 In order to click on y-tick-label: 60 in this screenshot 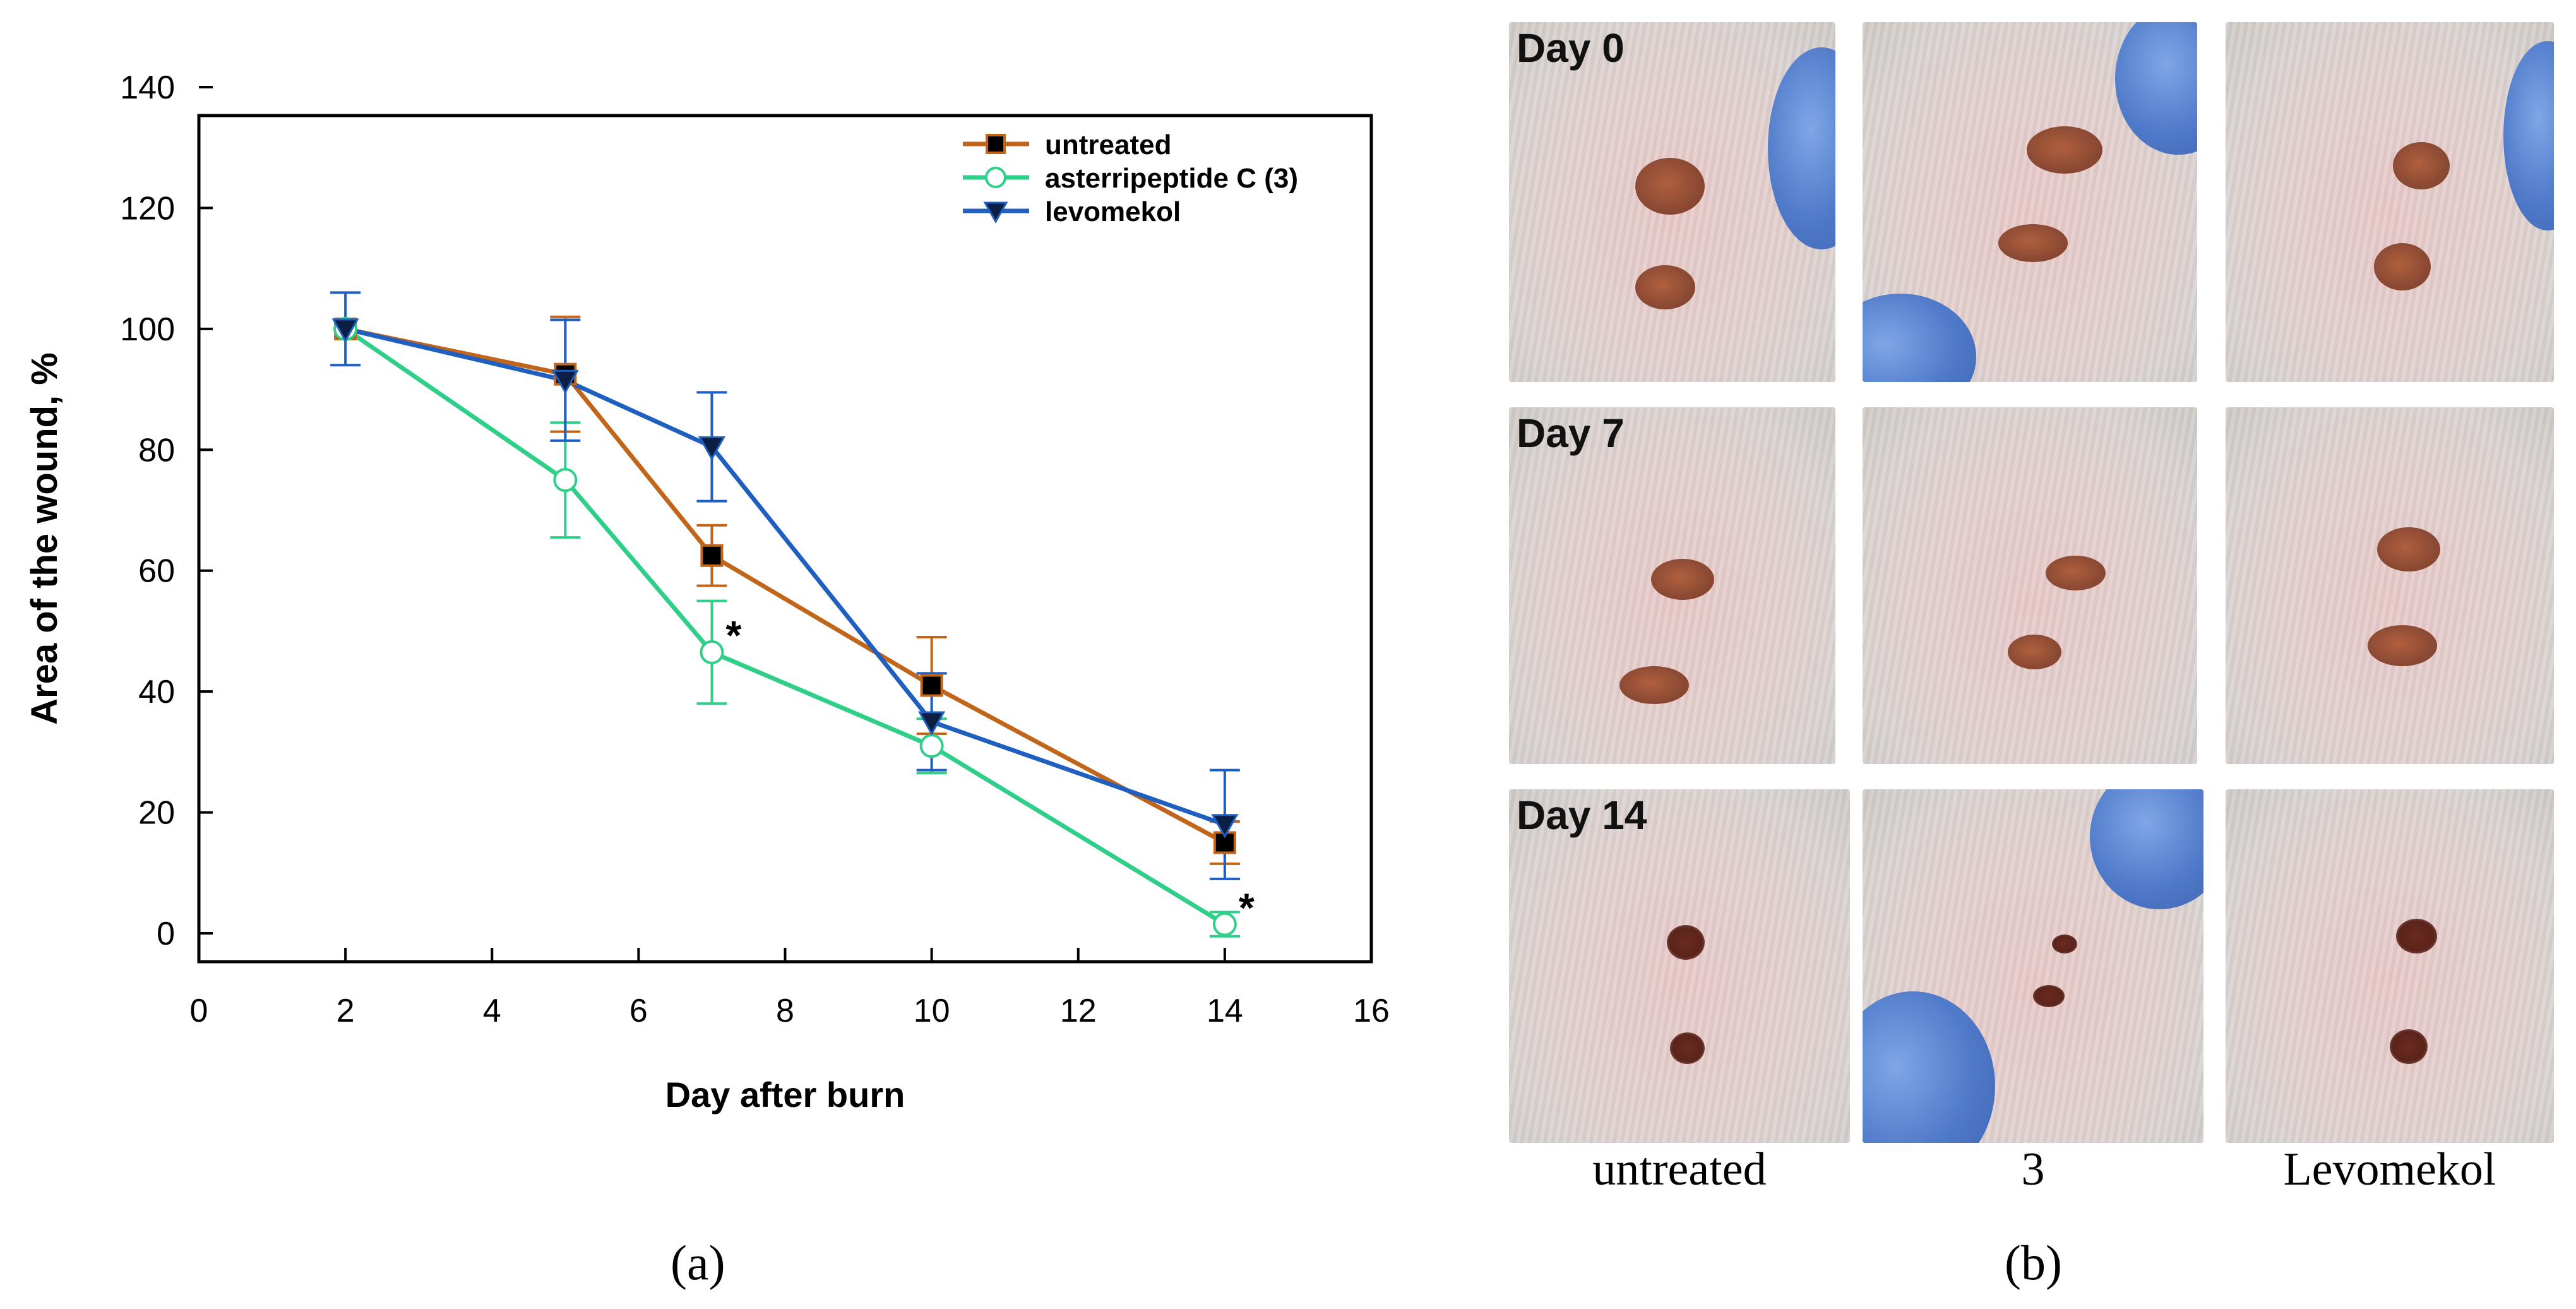, I will do `click(156, 571)`.